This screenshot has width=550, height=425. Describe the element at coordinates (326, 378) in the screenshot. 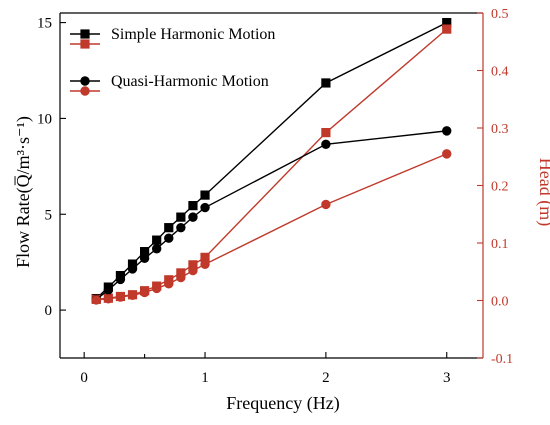

I see `x-tick-label: 2` at that location.